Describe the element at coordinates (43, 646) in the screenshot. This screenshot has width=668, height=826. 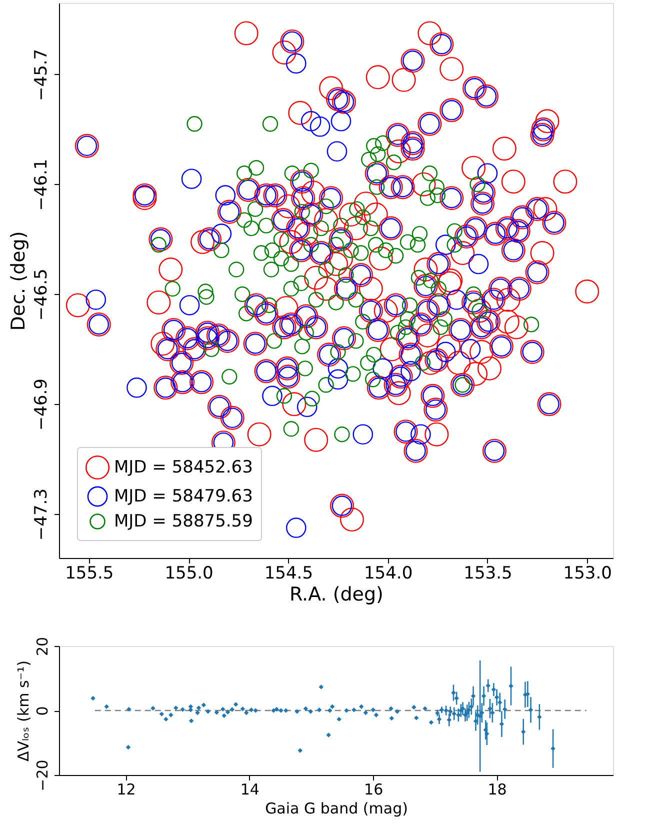
I see `y-tick-label: 20` at that location.